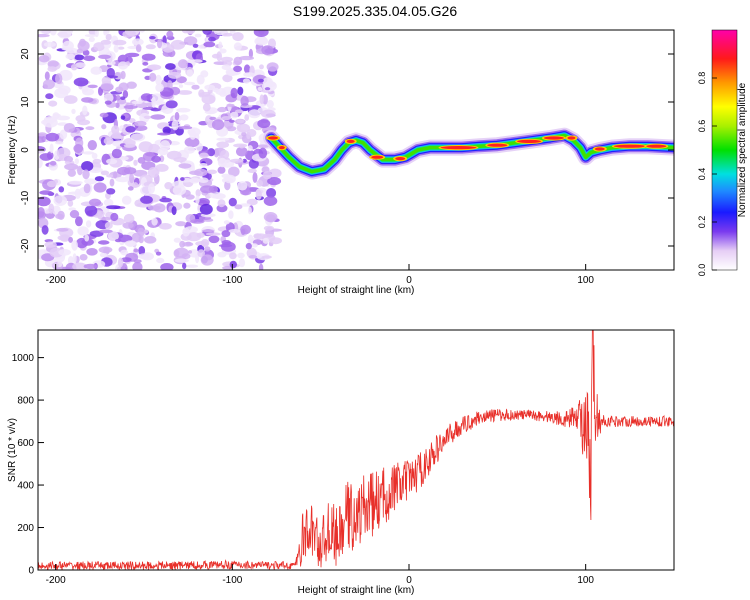 The height and width of the screenshot is (600, 750). What do you see at coordinates (702, 174) in the screenshot?
I see `colorbar-tick-label: 0.4` at bounding box center [702, 174].